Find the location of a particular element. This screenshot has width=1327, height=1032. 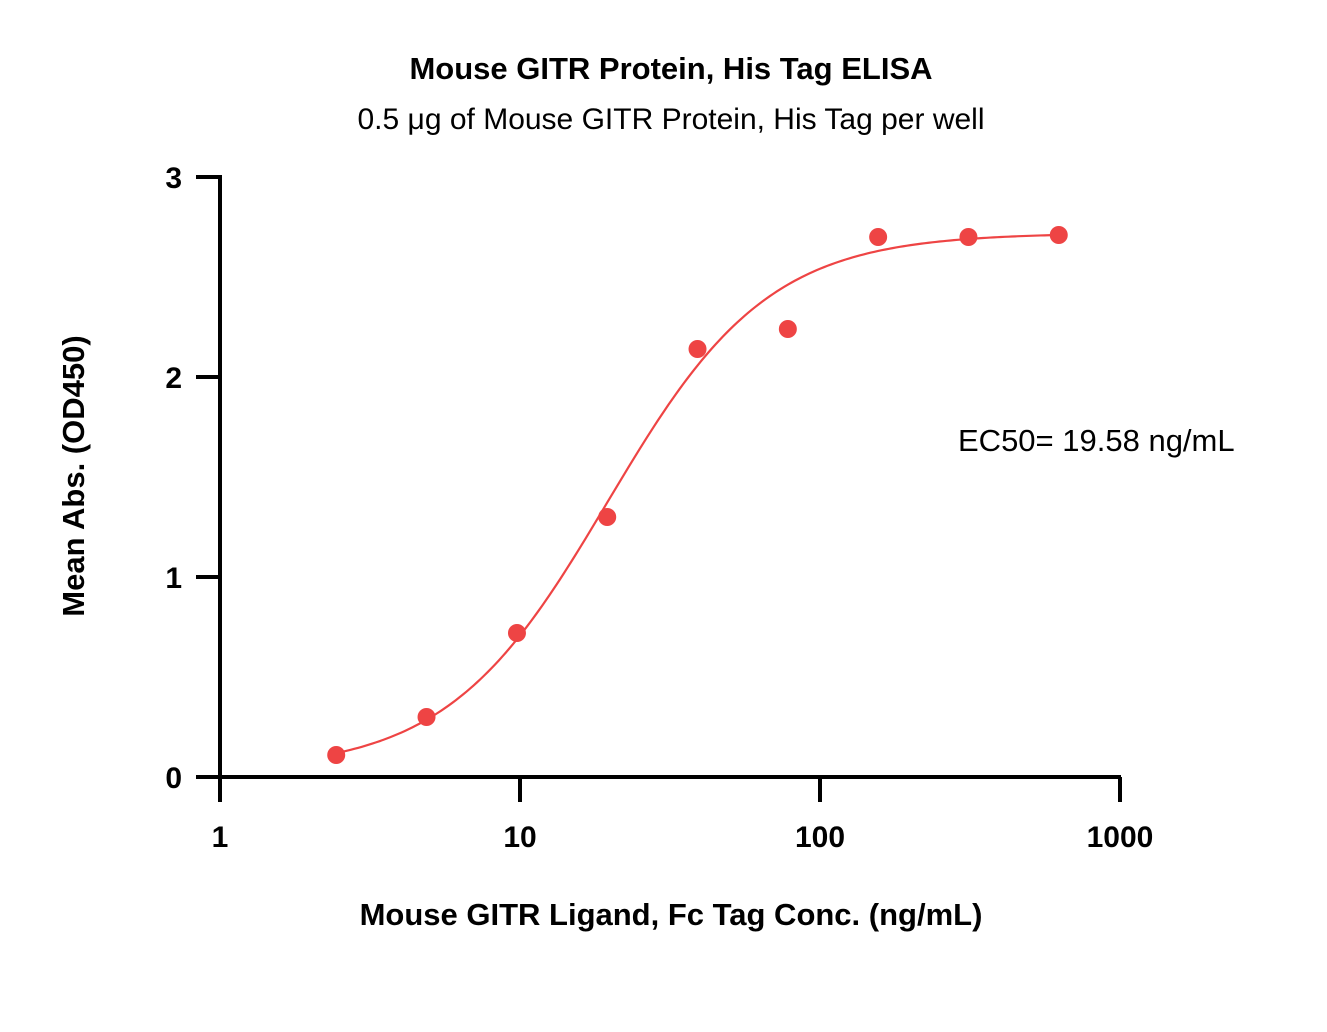

x-tick-label: 10 is located at coordinates (519, 837).